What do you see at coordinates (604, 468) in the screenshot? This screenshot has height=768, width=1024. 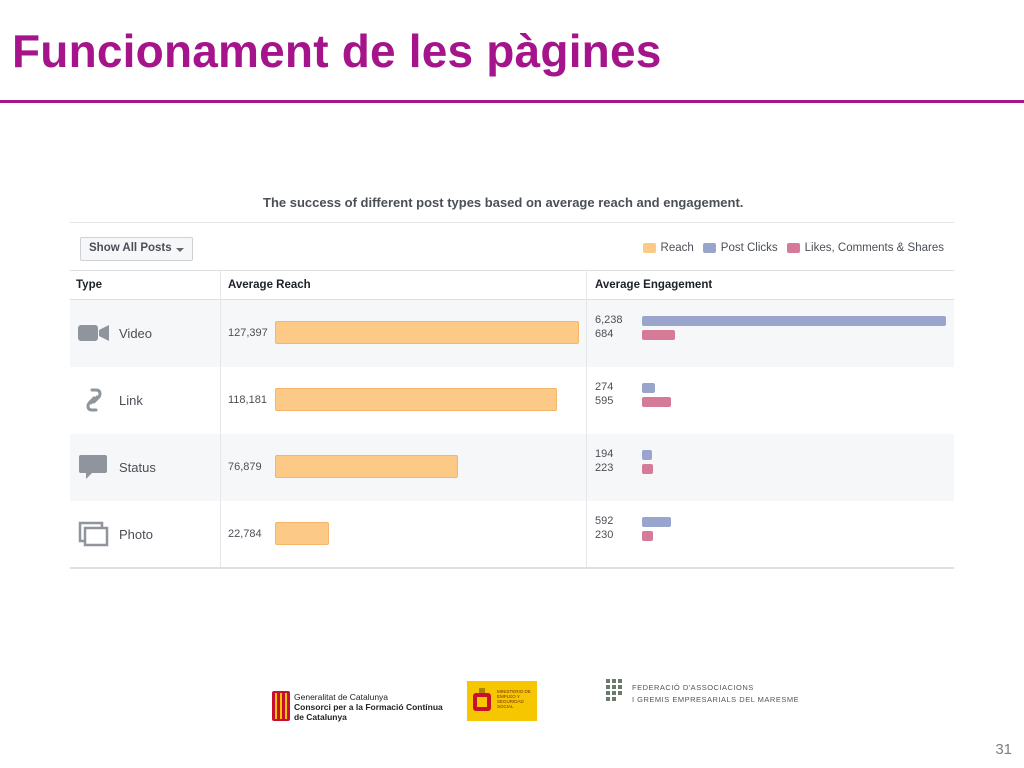 I see `likes-value-label: 223` at bounding box center [604, 468].